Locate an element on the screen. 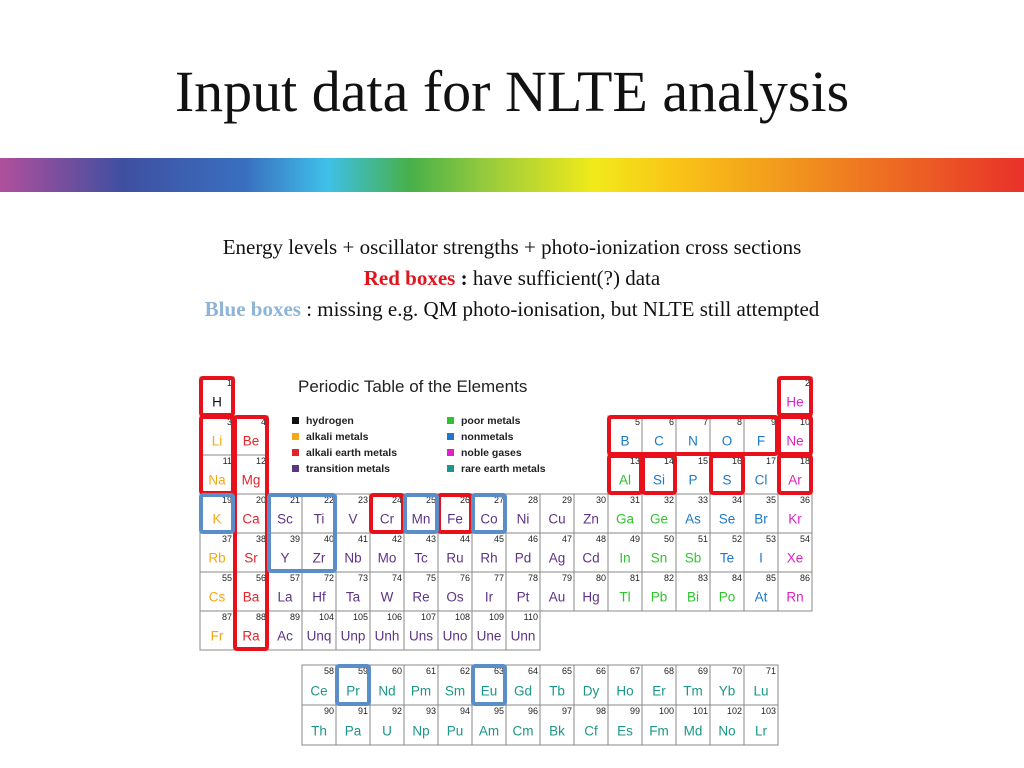 The image size is (1024, 768). element-symbol: At is located at coordinates (761, 597).